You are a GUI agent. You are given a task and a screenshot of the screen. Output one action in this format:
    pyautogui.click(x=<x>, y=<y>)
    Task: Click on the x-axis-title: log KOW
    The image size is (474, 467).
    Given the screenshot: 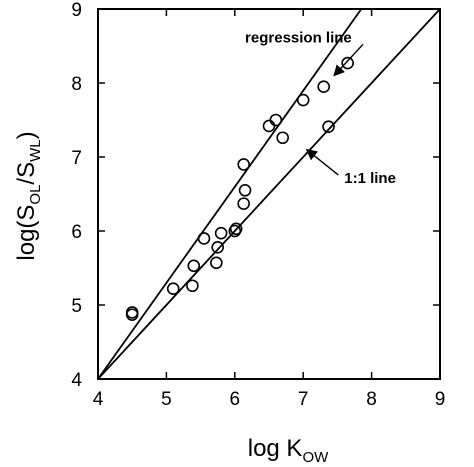 What is the action you would take?
    pyautogui.click(x=288, y=450)
    